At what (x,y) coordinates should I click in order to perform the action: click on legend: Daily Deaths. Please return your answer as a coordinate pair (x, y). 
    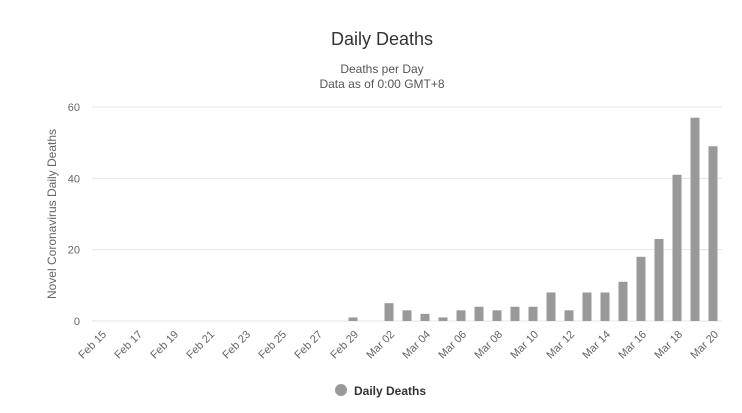
    Looking at the image, I should click on (380, 391).